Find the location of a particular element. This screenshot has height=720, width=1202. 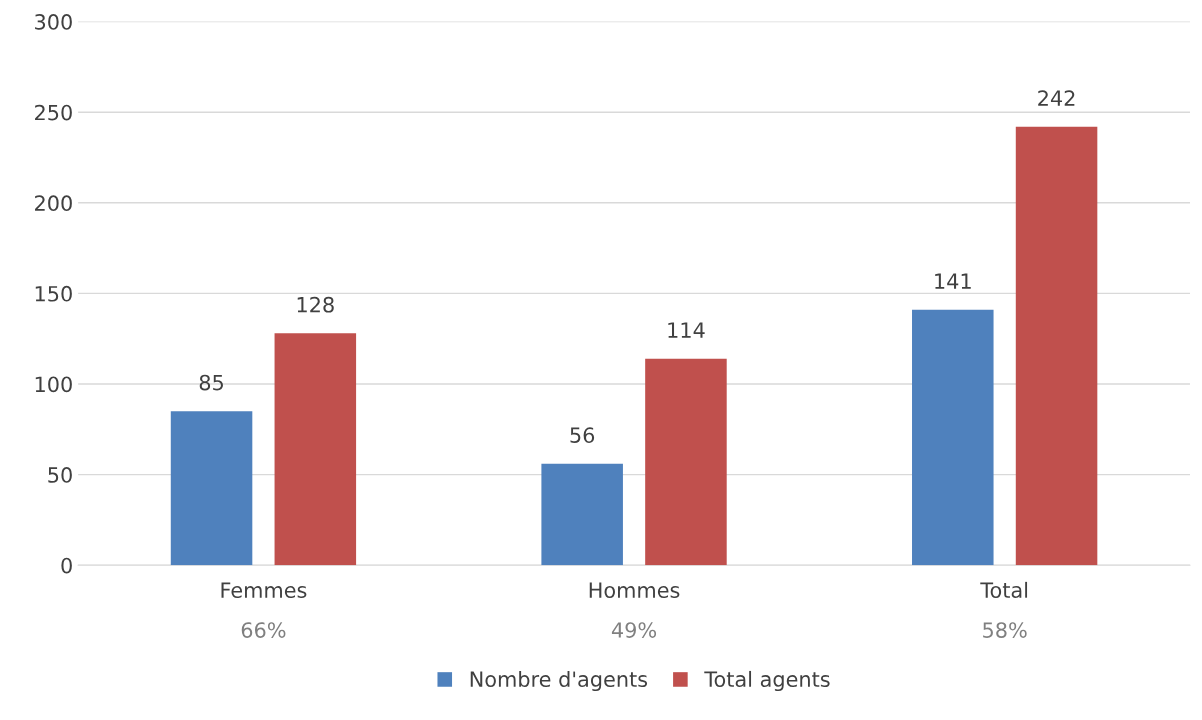

x-tick-label: Femmes is located at coordinates (264, 590).